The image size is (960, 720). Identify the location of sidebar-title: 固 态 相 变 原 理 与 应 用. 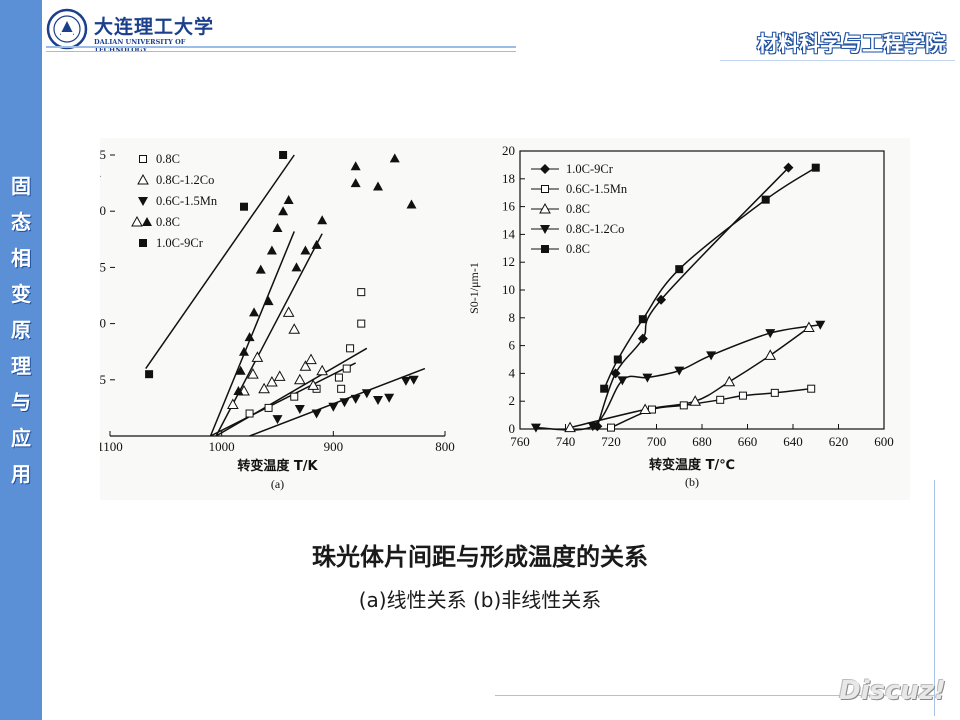
(21, 330).